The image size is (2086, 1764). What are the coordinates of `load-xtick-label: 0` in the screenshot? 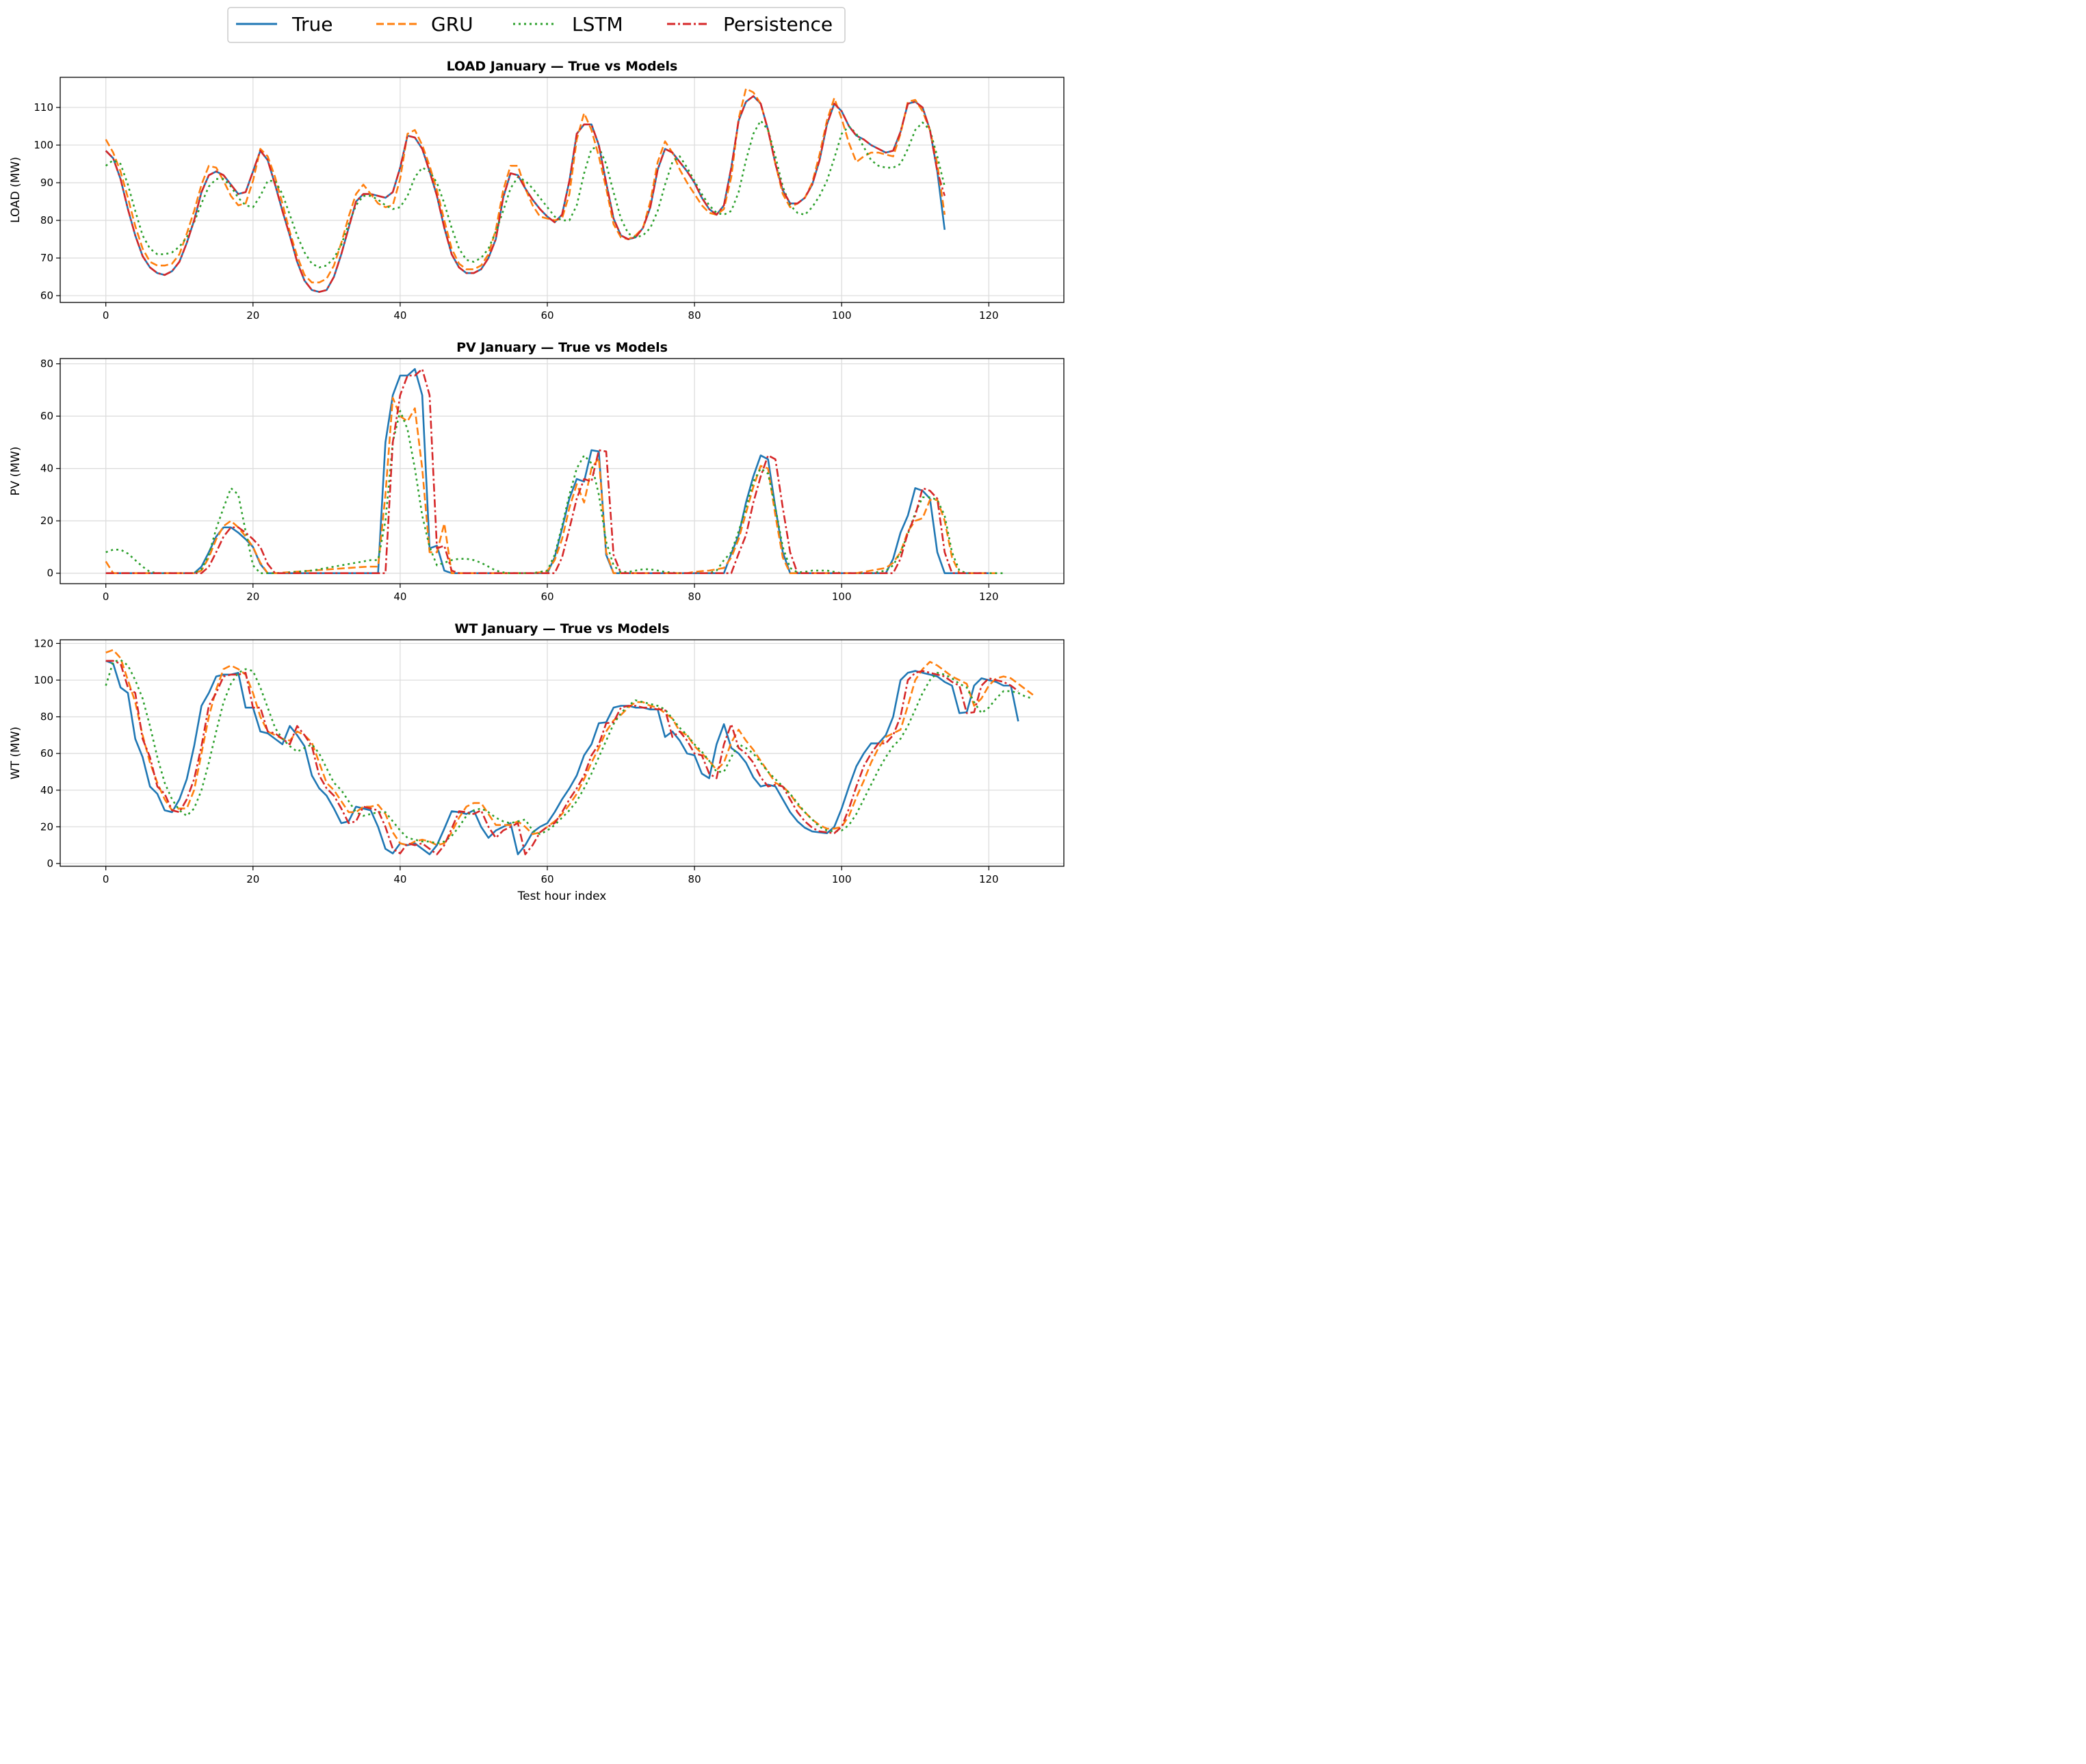 It's located at (106, 315).